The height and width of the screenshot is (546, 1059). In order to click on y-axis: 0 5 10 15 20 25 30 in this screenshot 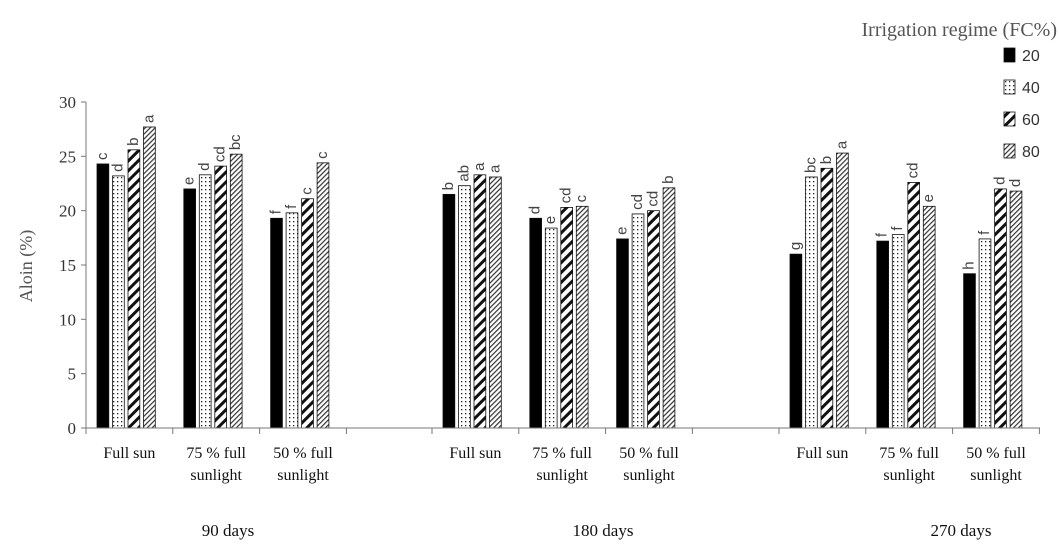, I will do `click(73, 265)`.